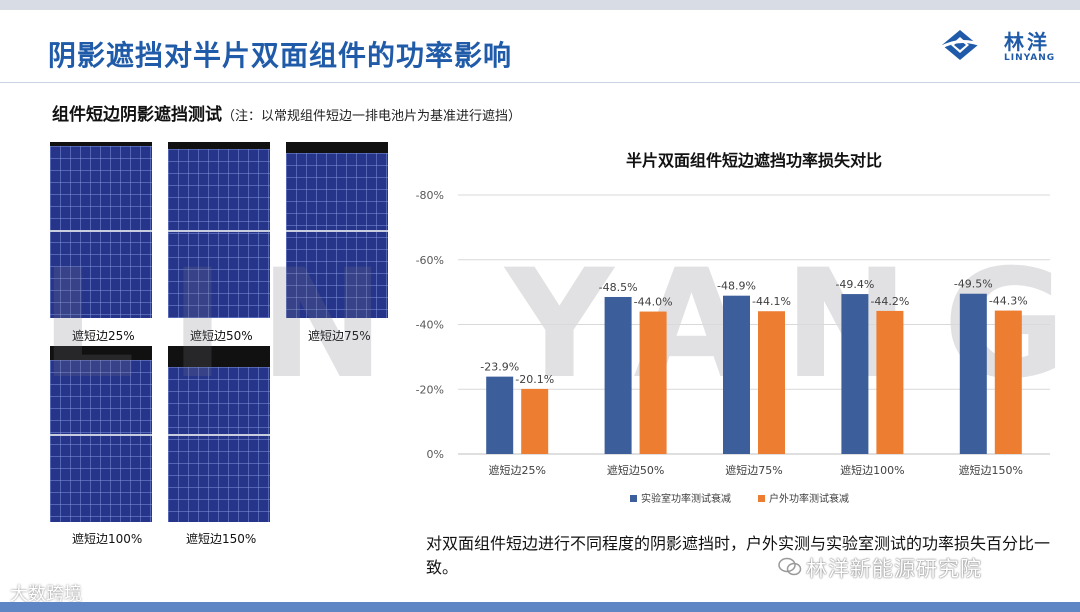 The image size is (1080, 612). I want to click on data-label: -23.9%, so click(499, 367).